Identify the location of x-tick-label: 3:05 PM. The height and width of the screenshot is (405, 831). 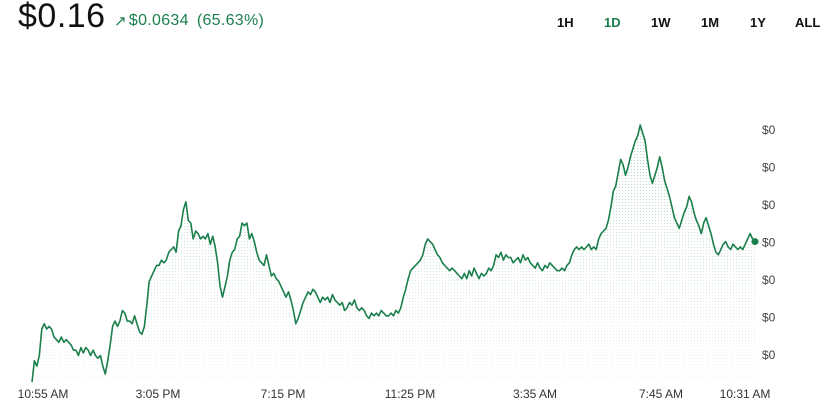
(158, 394).